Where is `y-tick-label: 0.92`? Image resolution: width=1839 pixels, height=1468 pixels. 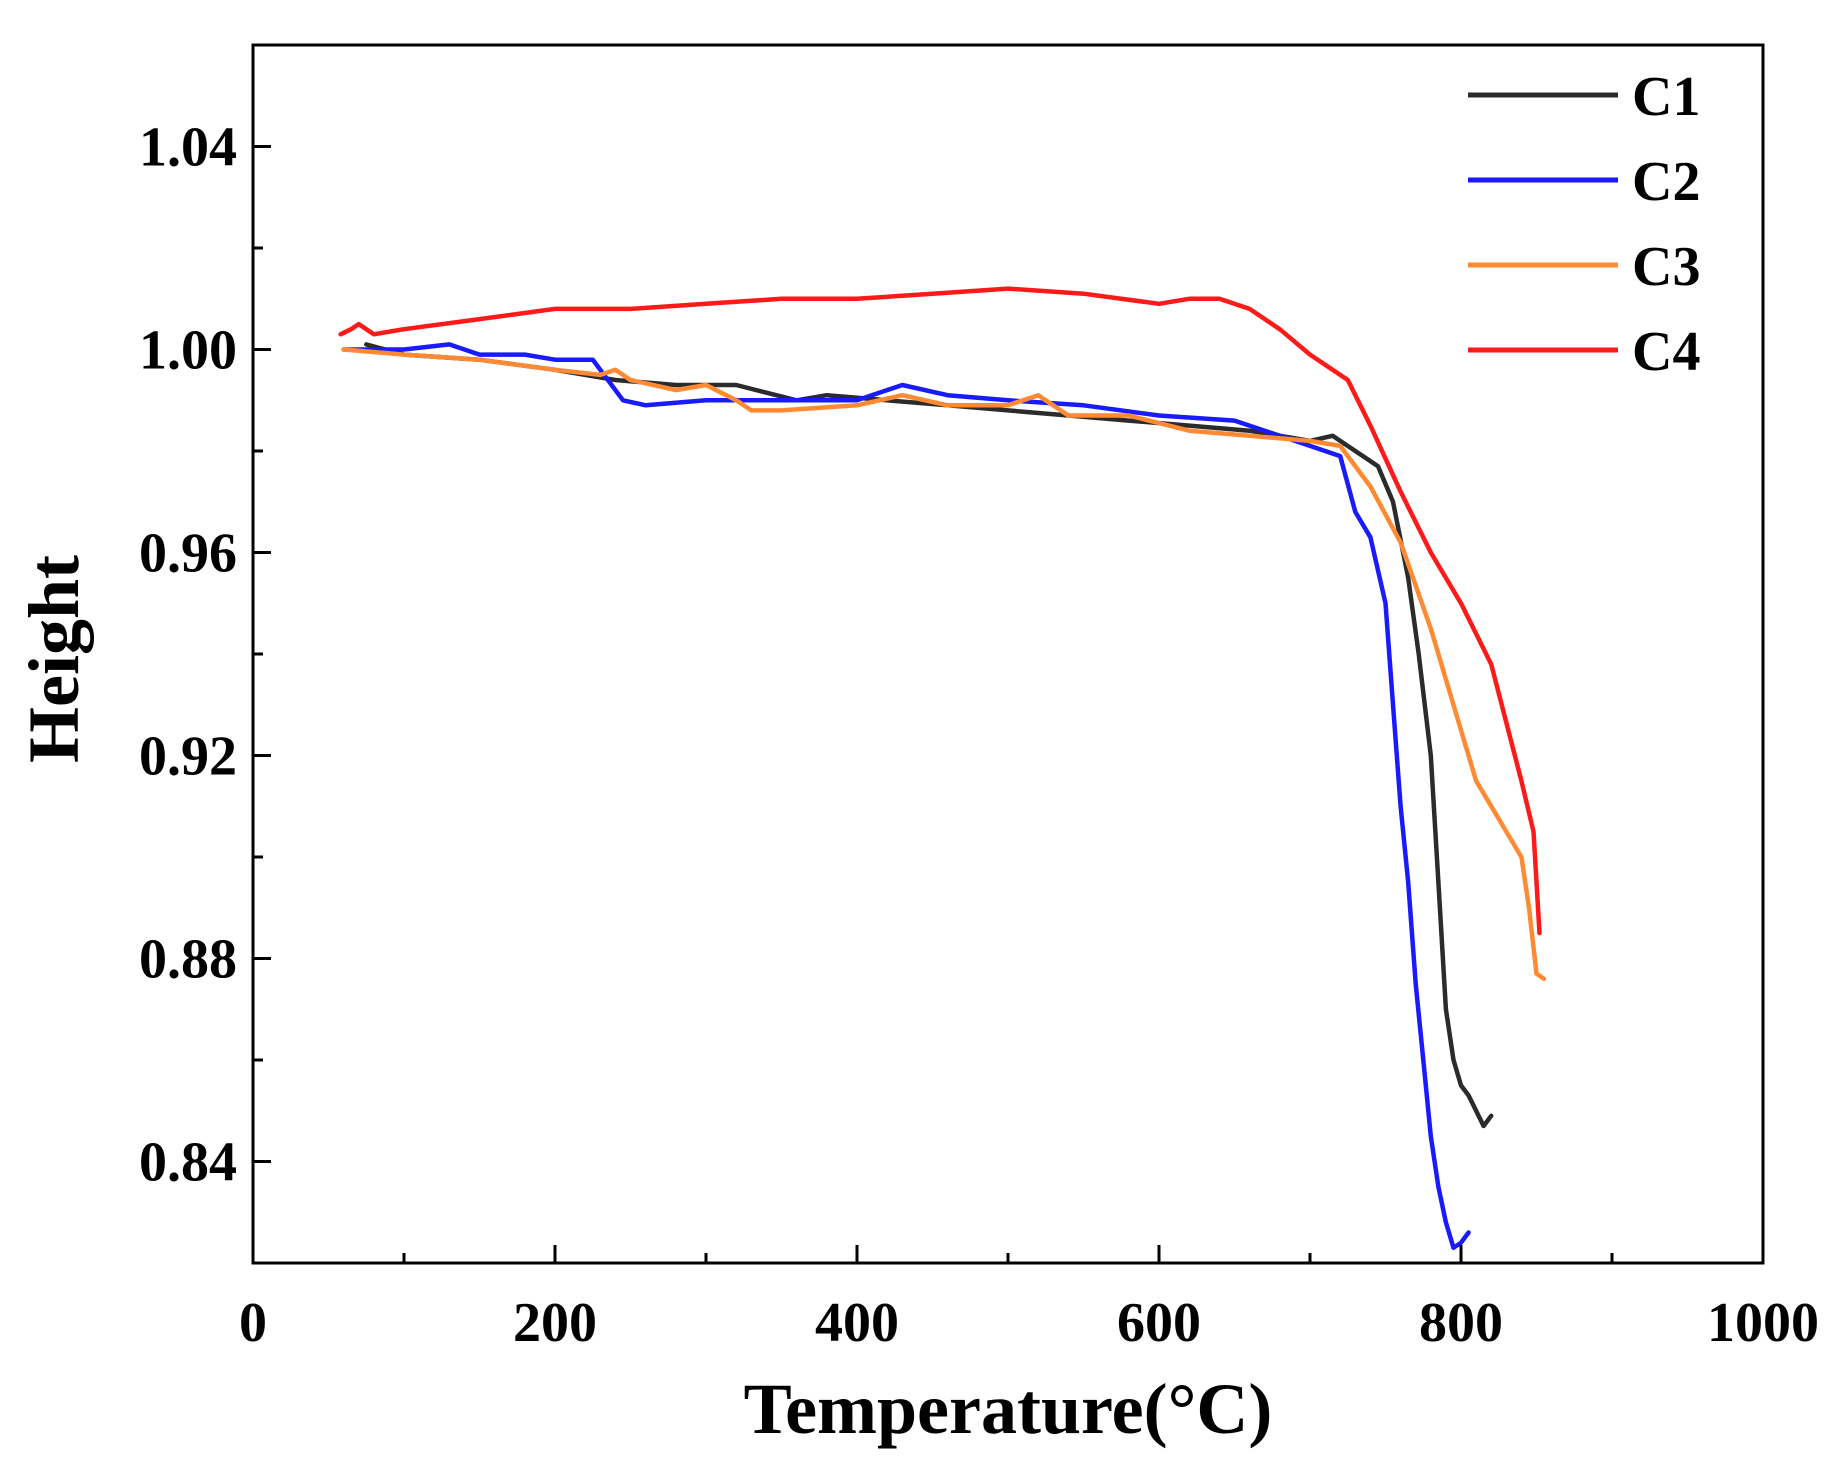
y-tick-label: 0.92 is located at coordinates (188, 757).